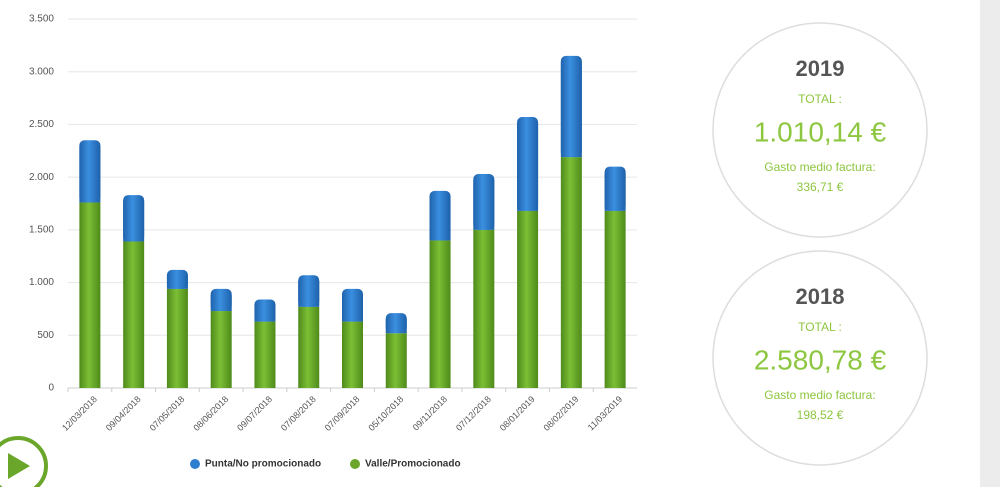 The width and height of the screenshot is (1000, 487). What do you see at coordinates (210, 413) in the screenshot?
I see `x-tick-label: 08/06/2018` at bounding box center [210, 413].